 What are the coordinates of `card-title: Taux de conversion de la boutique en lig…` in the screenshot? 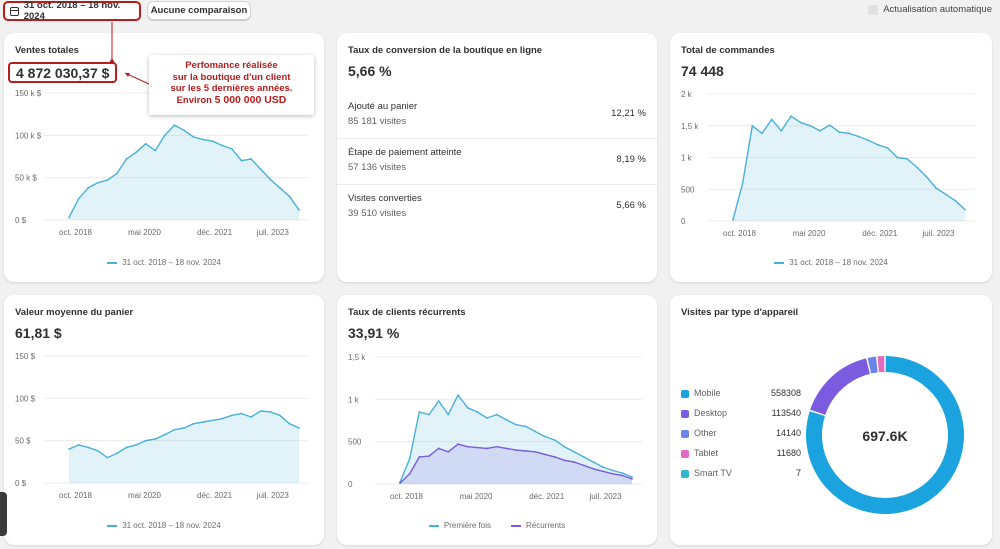 It's located at (445, 50).